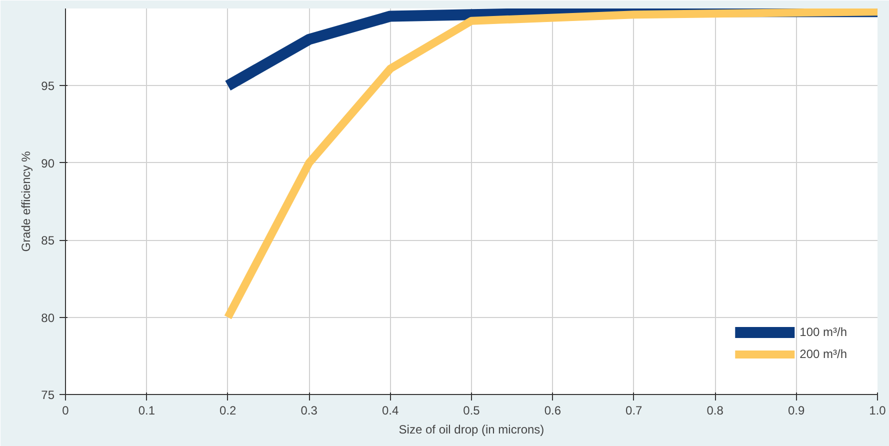 The height and width of the screenshot is (446, 889). Describe the element at coordinates (66, 411) in the screenshot. I see `x-tick-label: 0` at that location.